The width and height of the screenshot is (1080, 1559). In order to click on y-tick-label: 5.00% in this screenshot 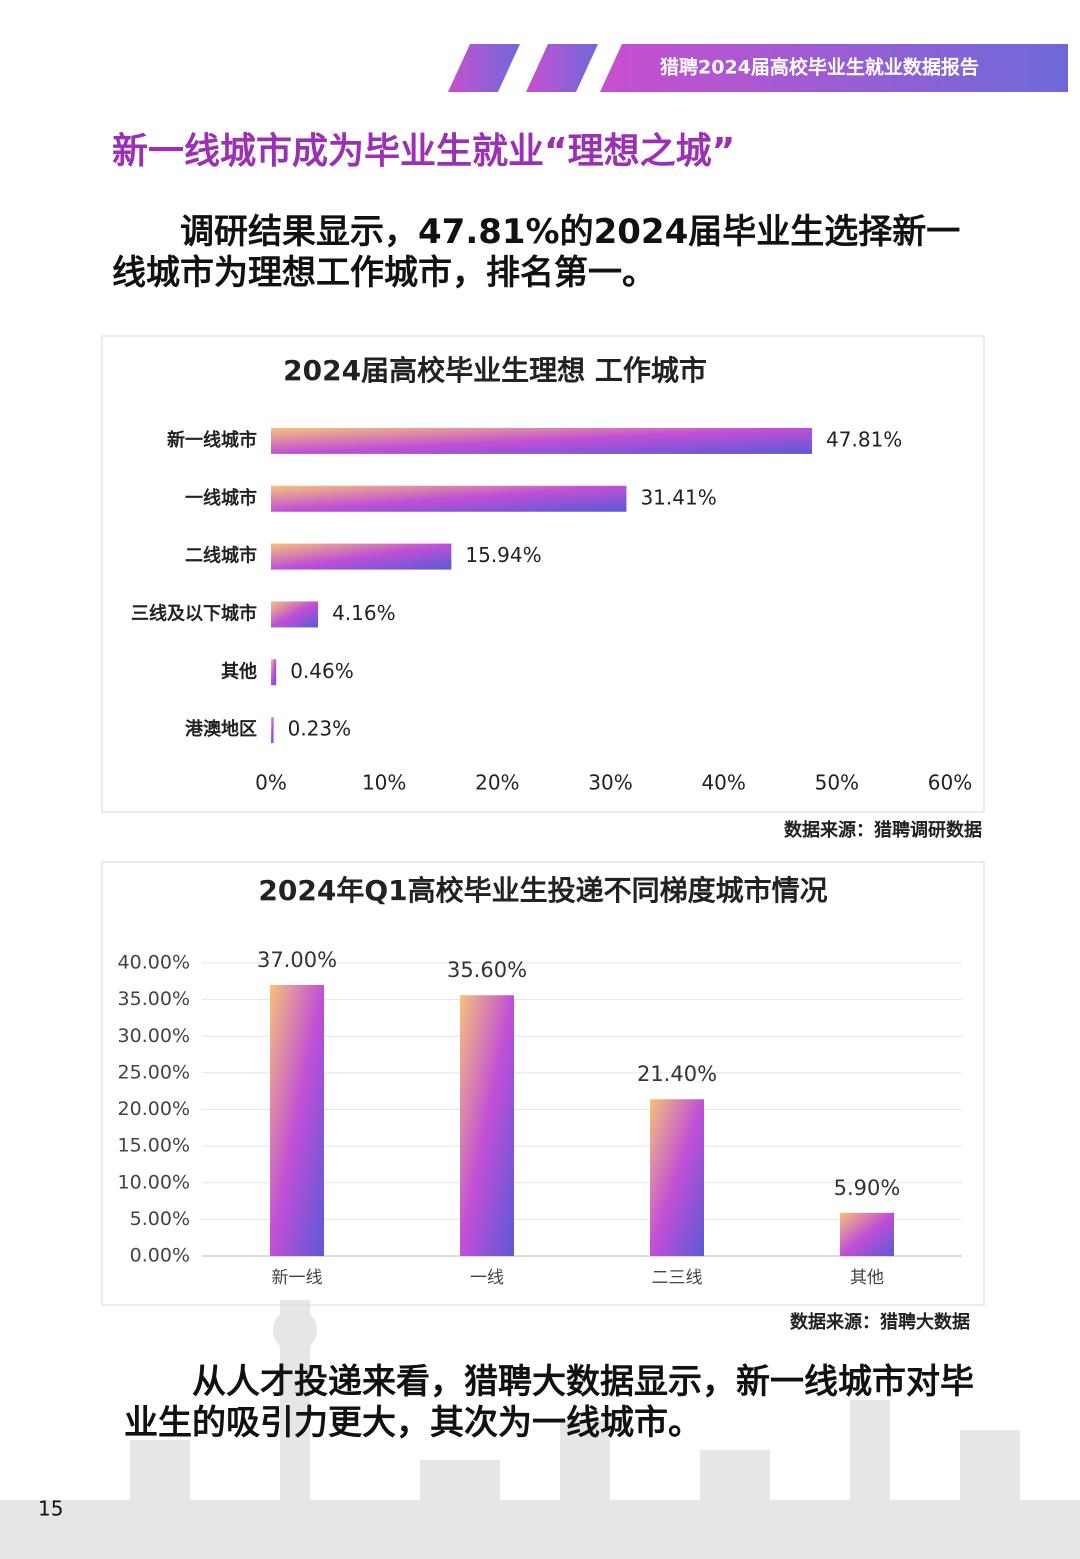, I will do `click(160, 1219)`.